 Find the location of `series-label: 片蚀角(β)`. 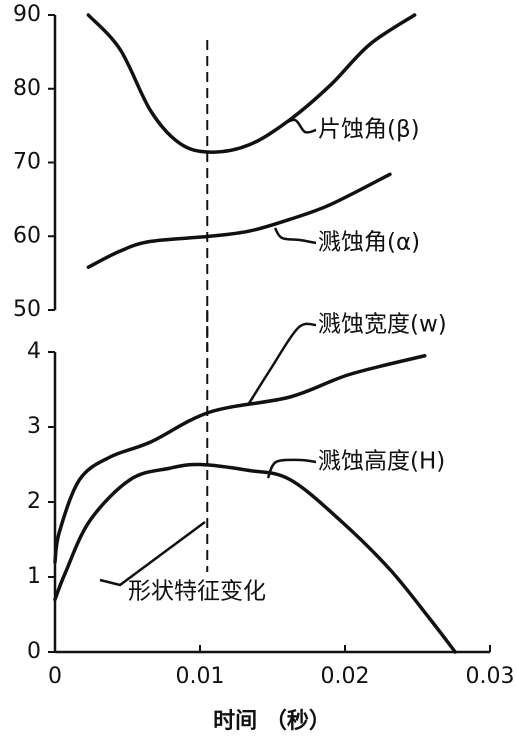

series-label: 片蚀角(β) is located at coordinates (369, 130).